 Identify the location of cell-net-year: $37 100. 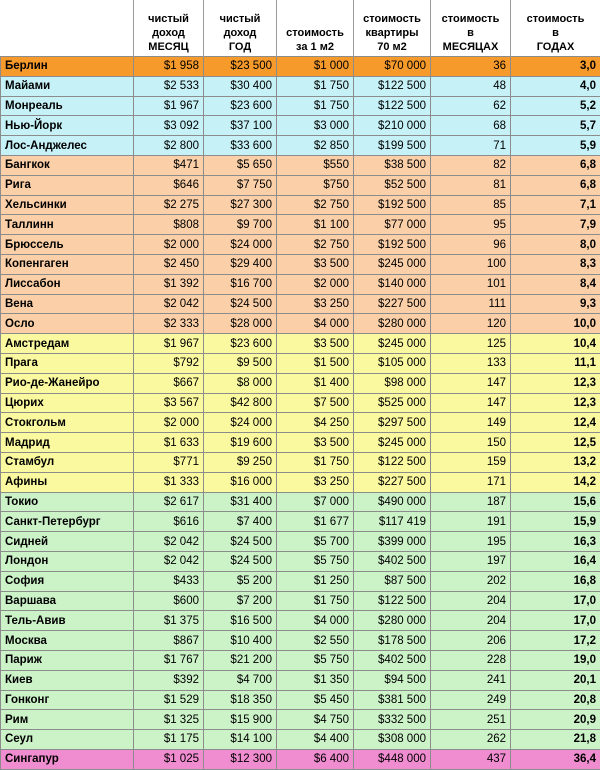
(240, 126).